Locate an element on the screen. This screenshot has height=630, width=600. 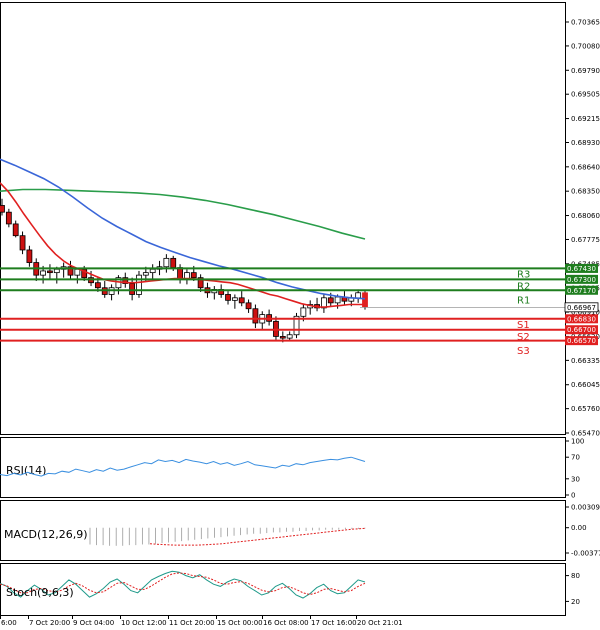
pane-frame-rsi is located at coordinates (283, 467).